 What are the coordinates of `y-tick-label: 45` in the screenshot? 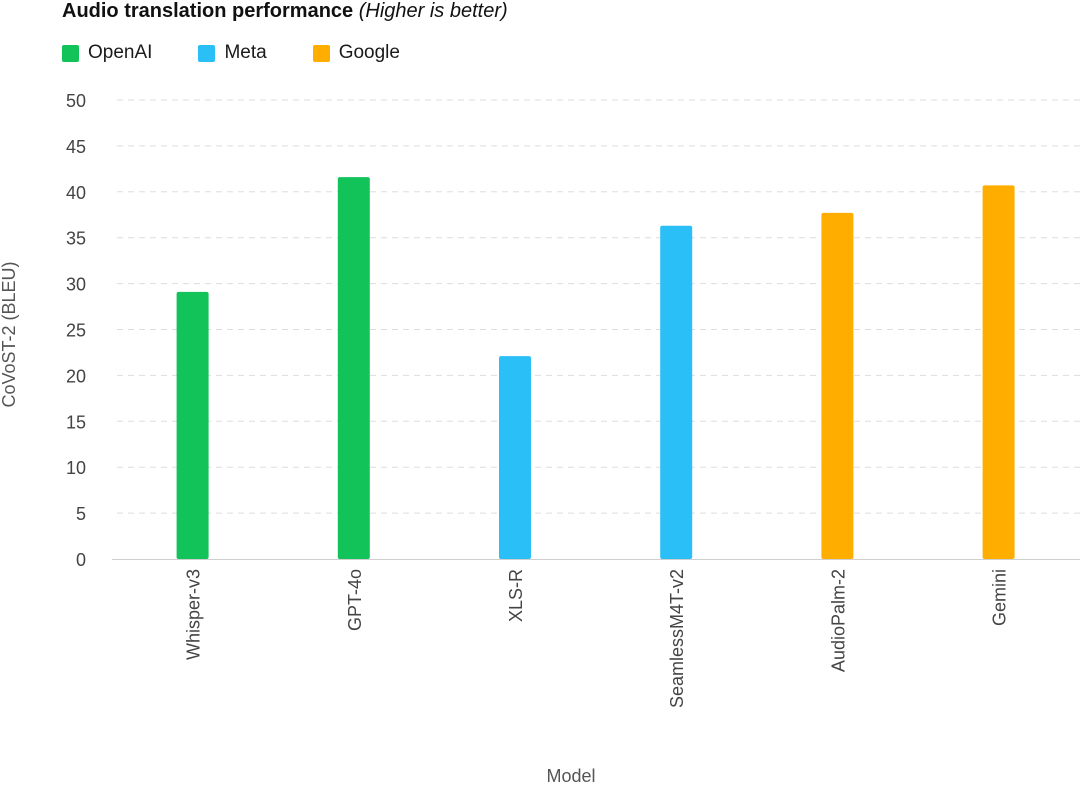 It's located at (76, 147).